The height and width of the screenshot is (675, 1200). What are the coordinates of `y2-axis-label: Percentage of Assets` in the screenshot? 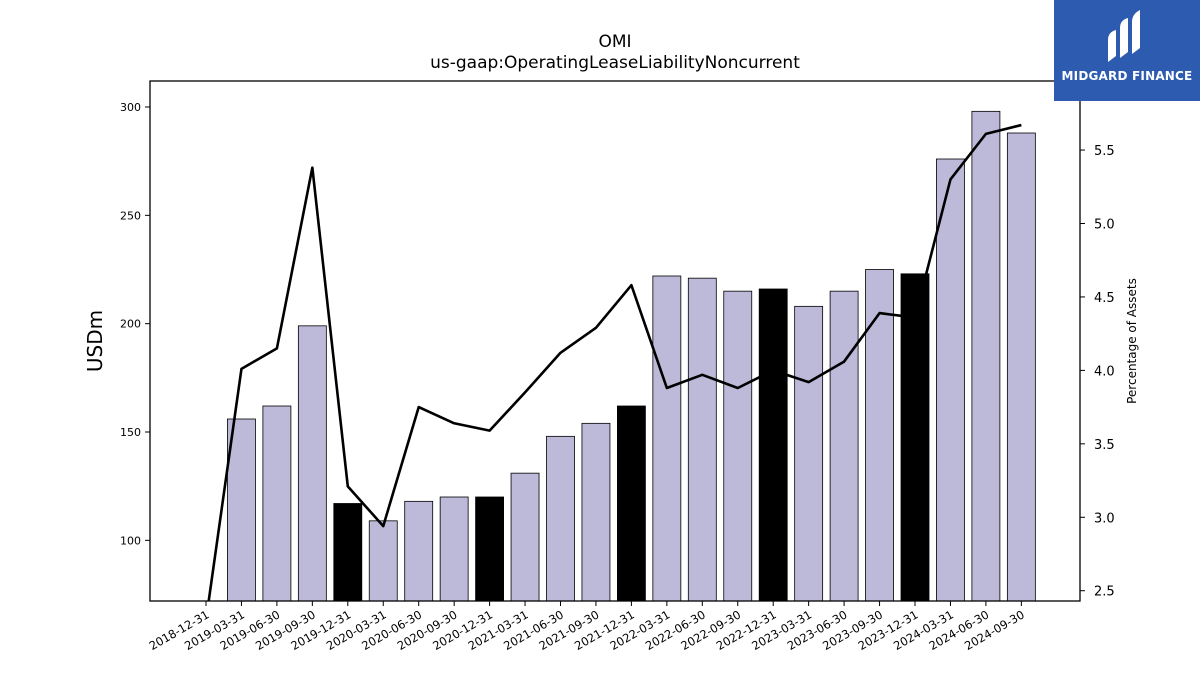 It's located at (1132, 341).